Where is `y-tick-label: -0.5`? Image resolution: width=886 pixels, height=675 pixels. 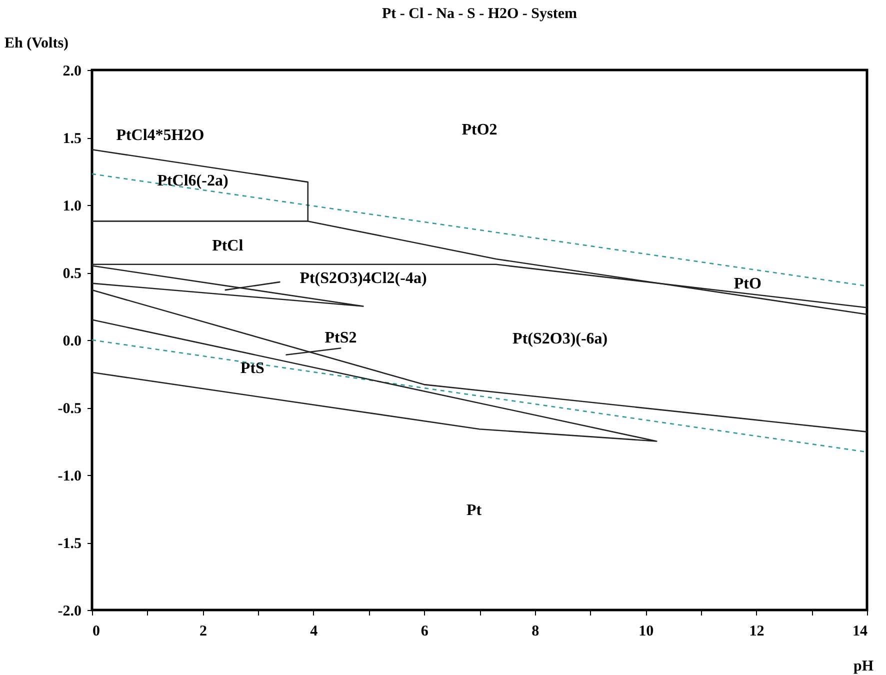 y-tick-label: -0.5 is located at coordinates (70, 409).